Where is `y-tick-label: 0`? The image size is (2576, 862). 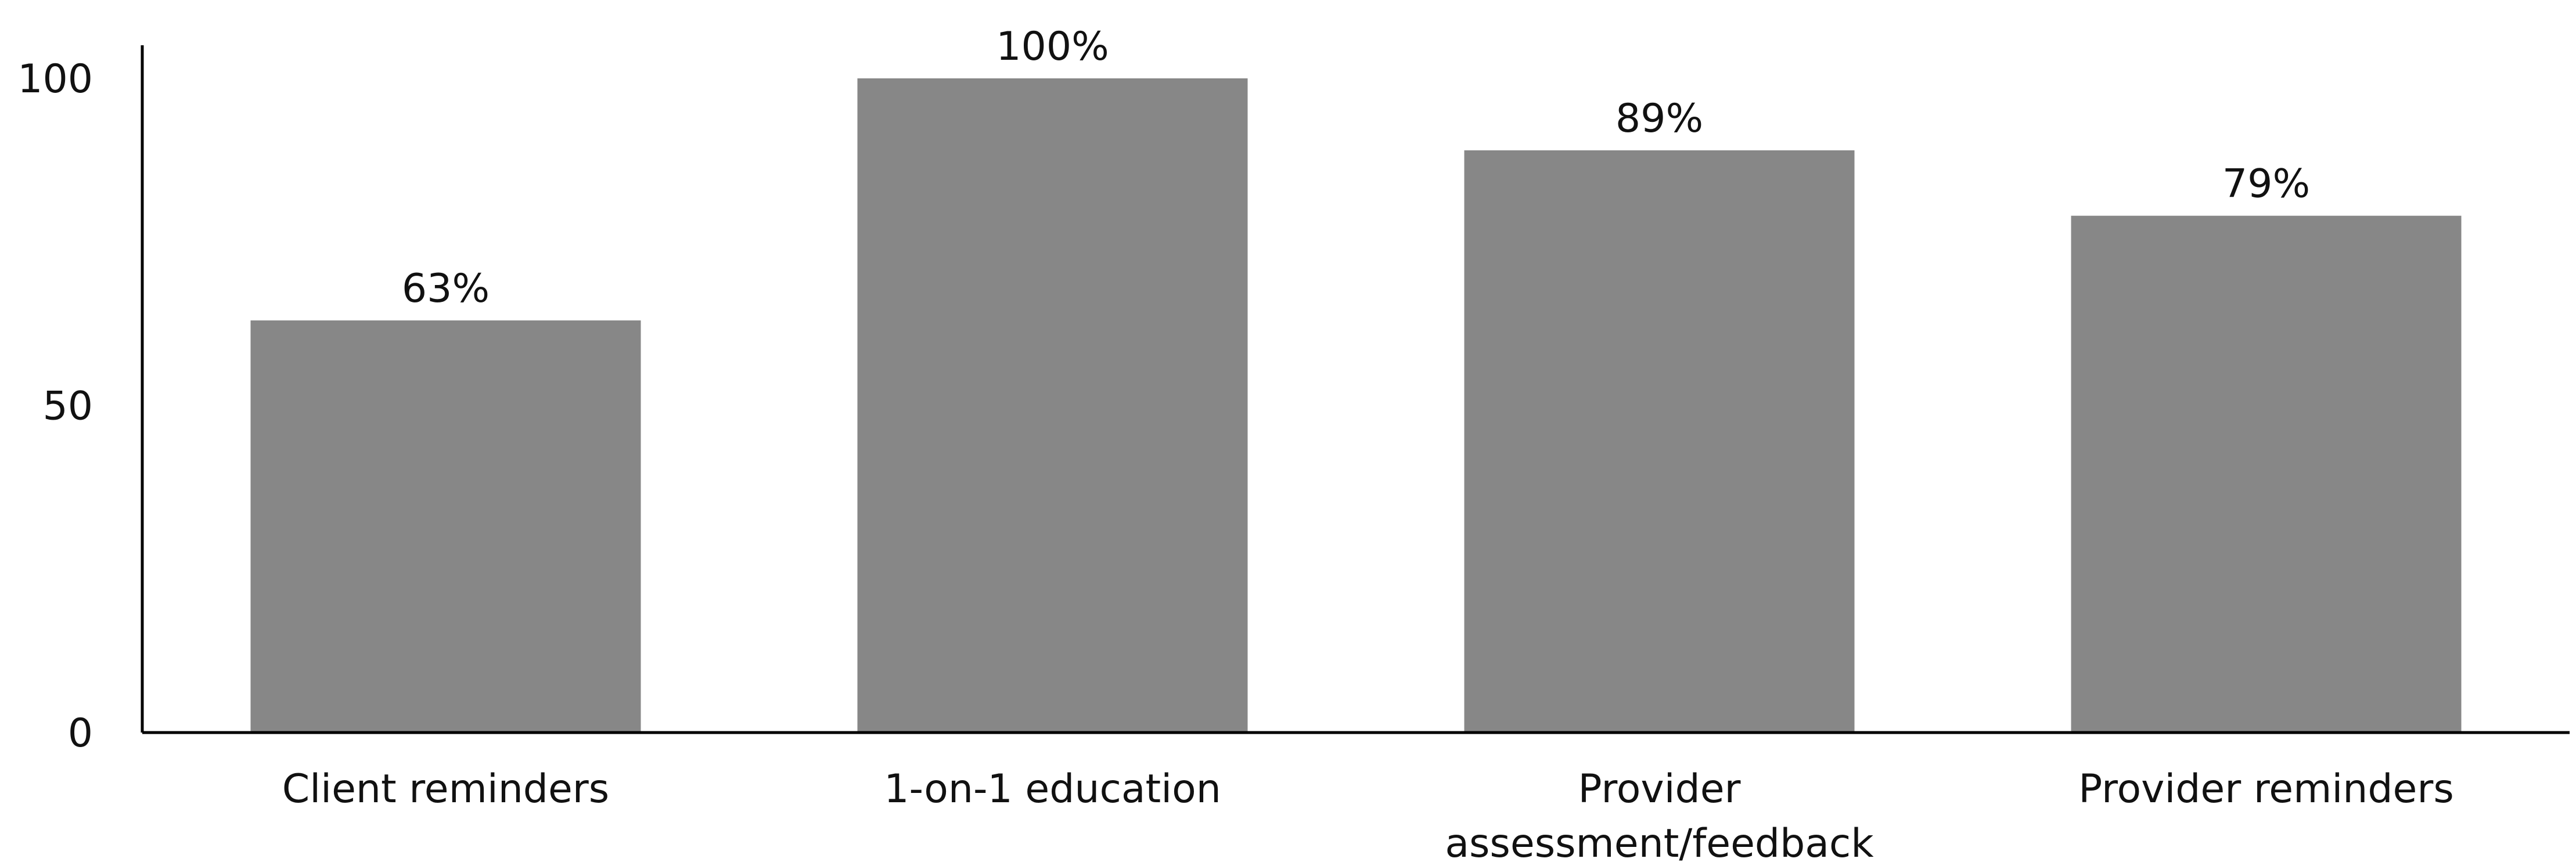
y-tick-label: 0 is located at coordinates (80, 733).